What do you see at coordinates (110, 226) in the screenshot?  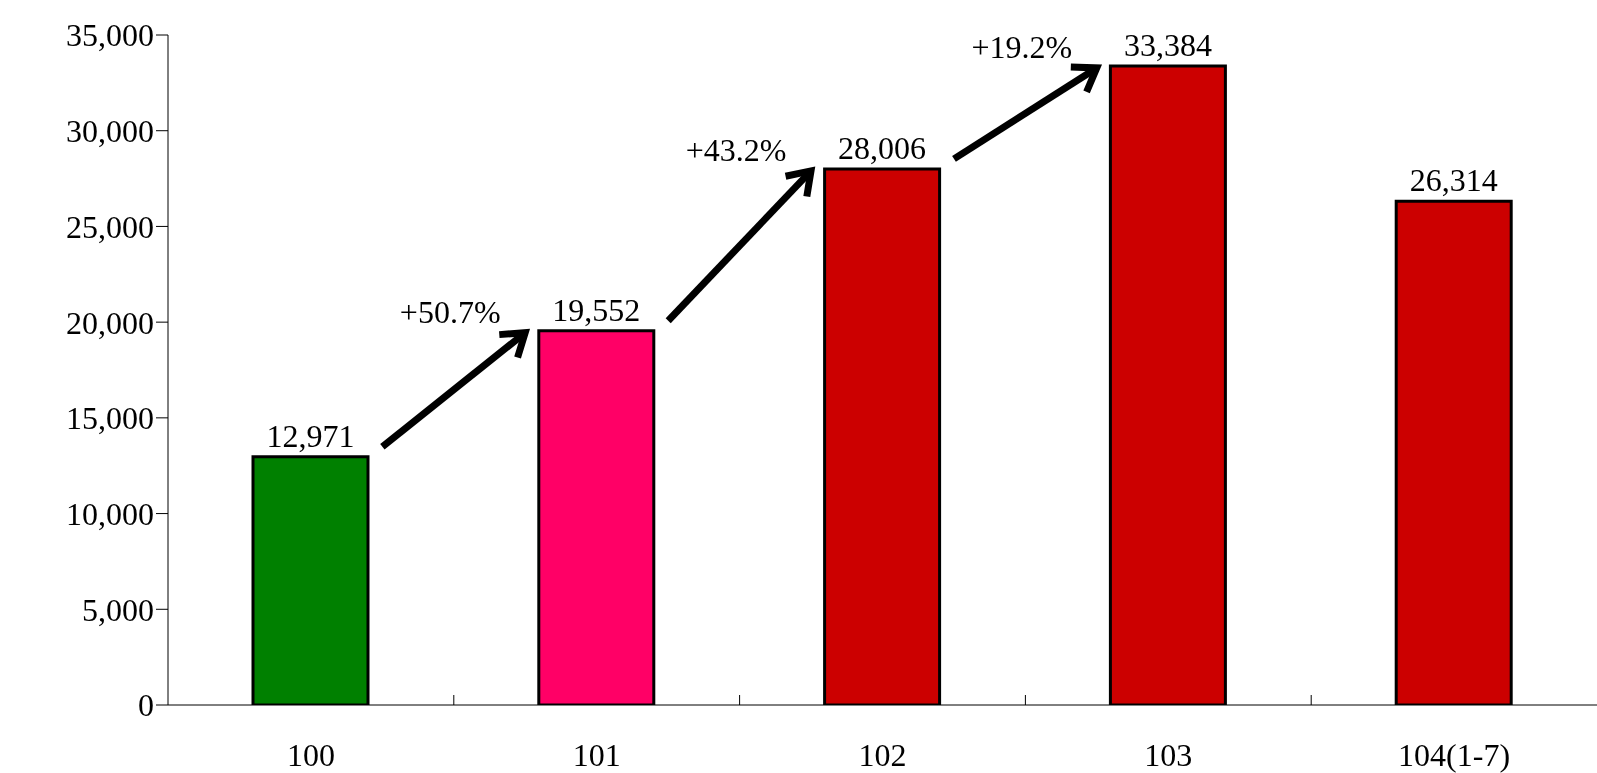 I see `y-tick-label: 25,000` at bounding box center [110, 226].